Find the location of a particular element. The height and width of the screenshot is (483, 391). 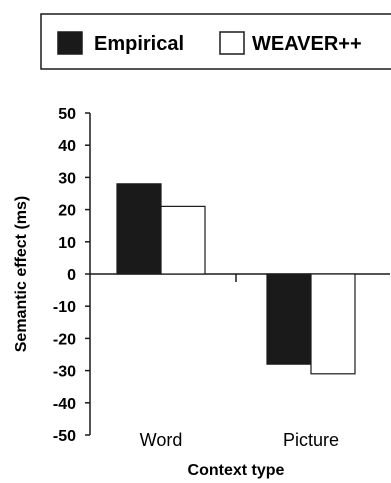

x-axis-title: Context type is located at coordinates (236, 470).